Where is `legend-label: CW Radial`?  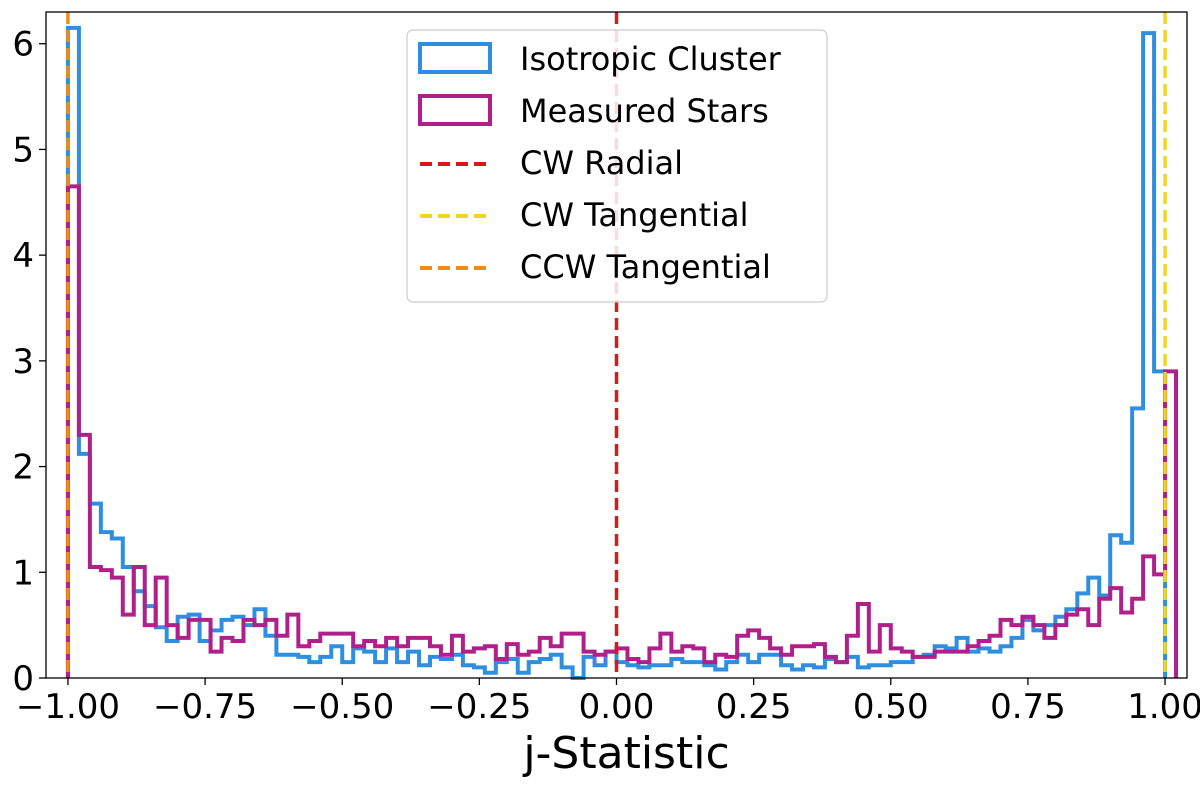
legend-label: CW Radial is located at coordinates (601, 163).